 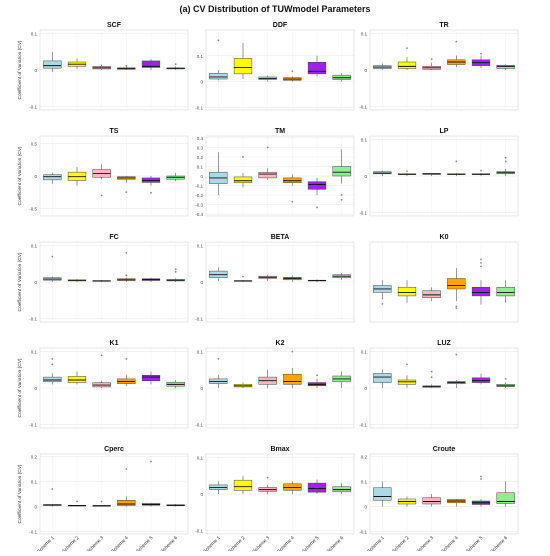 I want to click on panel-title: BETA, so click(x=280, y=237).